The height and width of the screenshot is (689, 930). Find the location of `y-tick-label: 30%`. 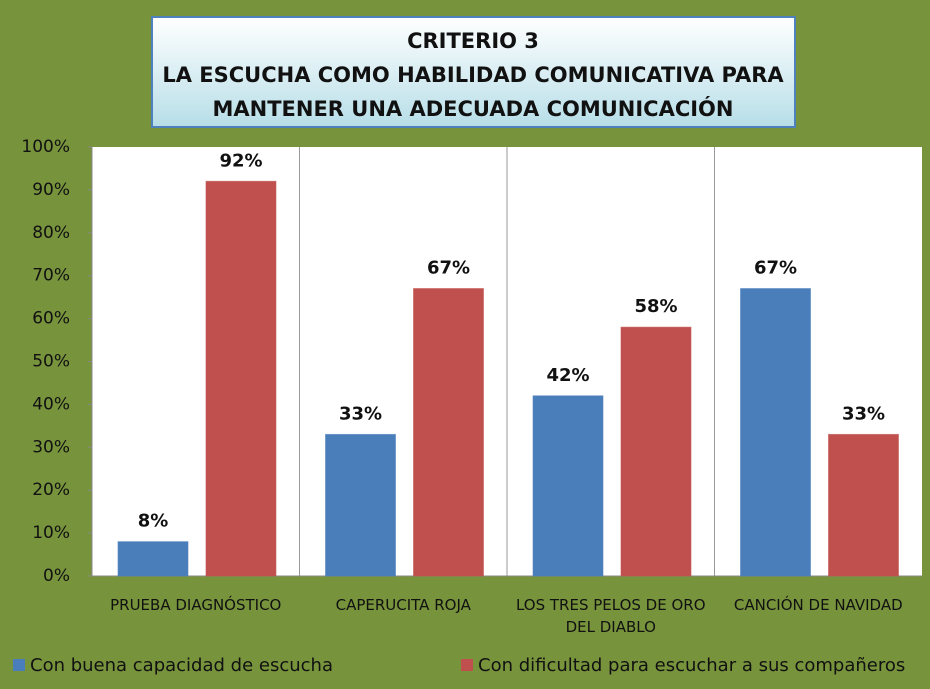

y-tick-label: 30% is located at coordinates (51, 447).